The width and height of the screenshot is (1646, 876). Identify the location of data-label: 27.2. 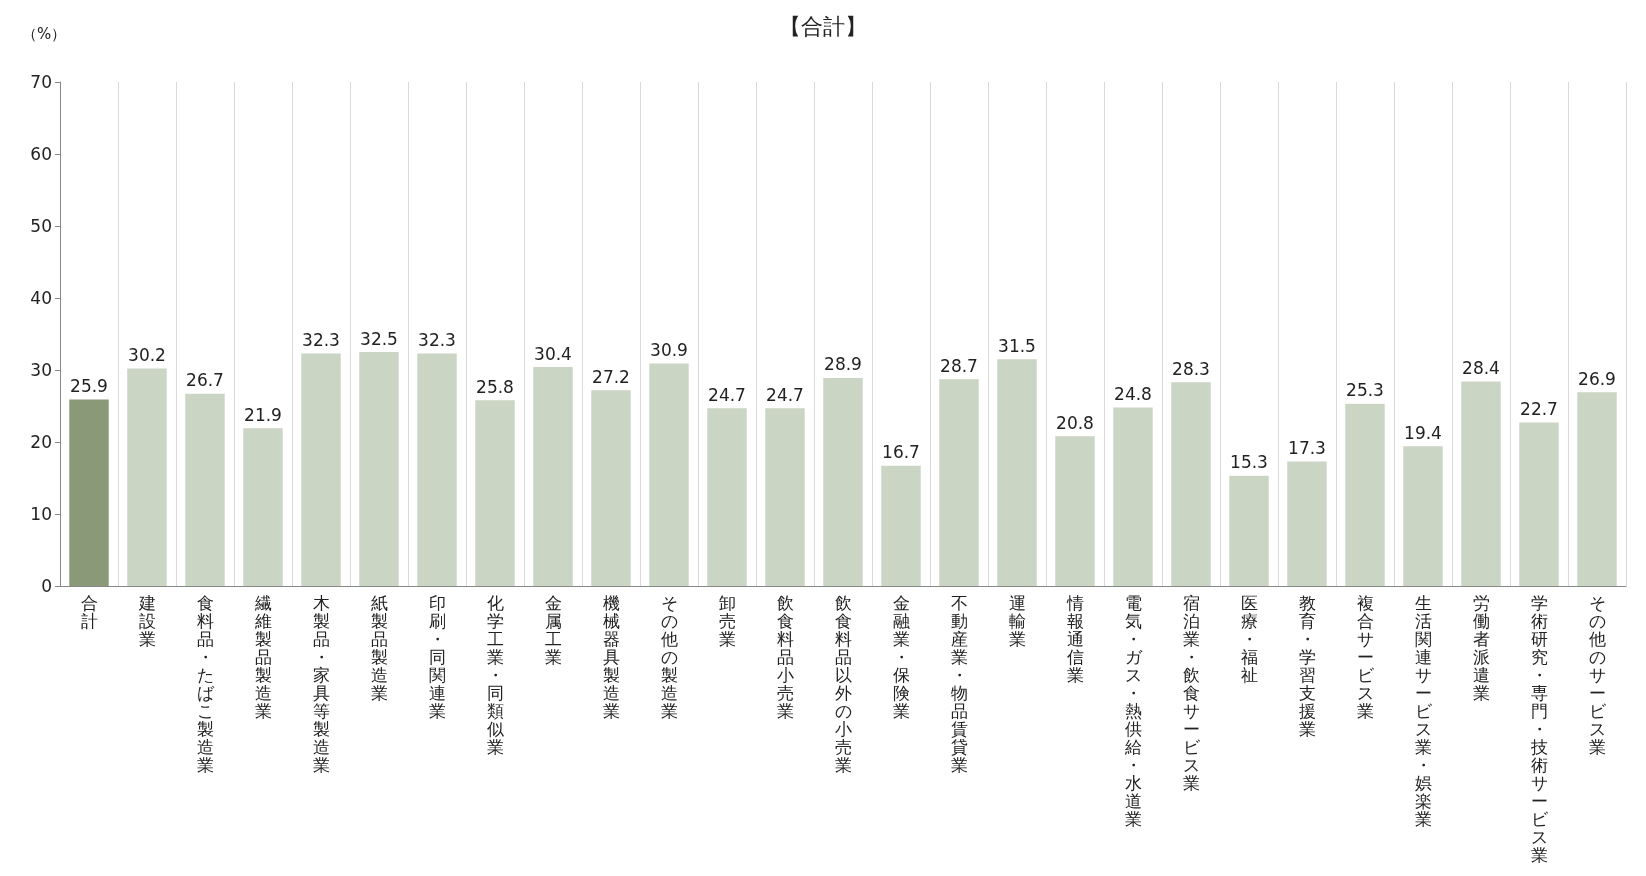
(611, 376).